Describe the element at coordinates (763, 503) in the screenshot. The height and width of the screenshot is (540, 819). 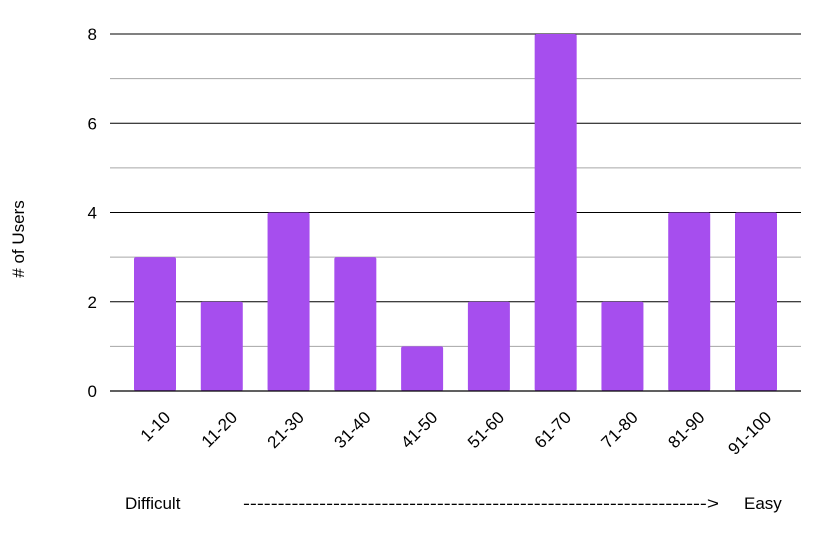
I see `footer-easy-label: Easy` at that location.